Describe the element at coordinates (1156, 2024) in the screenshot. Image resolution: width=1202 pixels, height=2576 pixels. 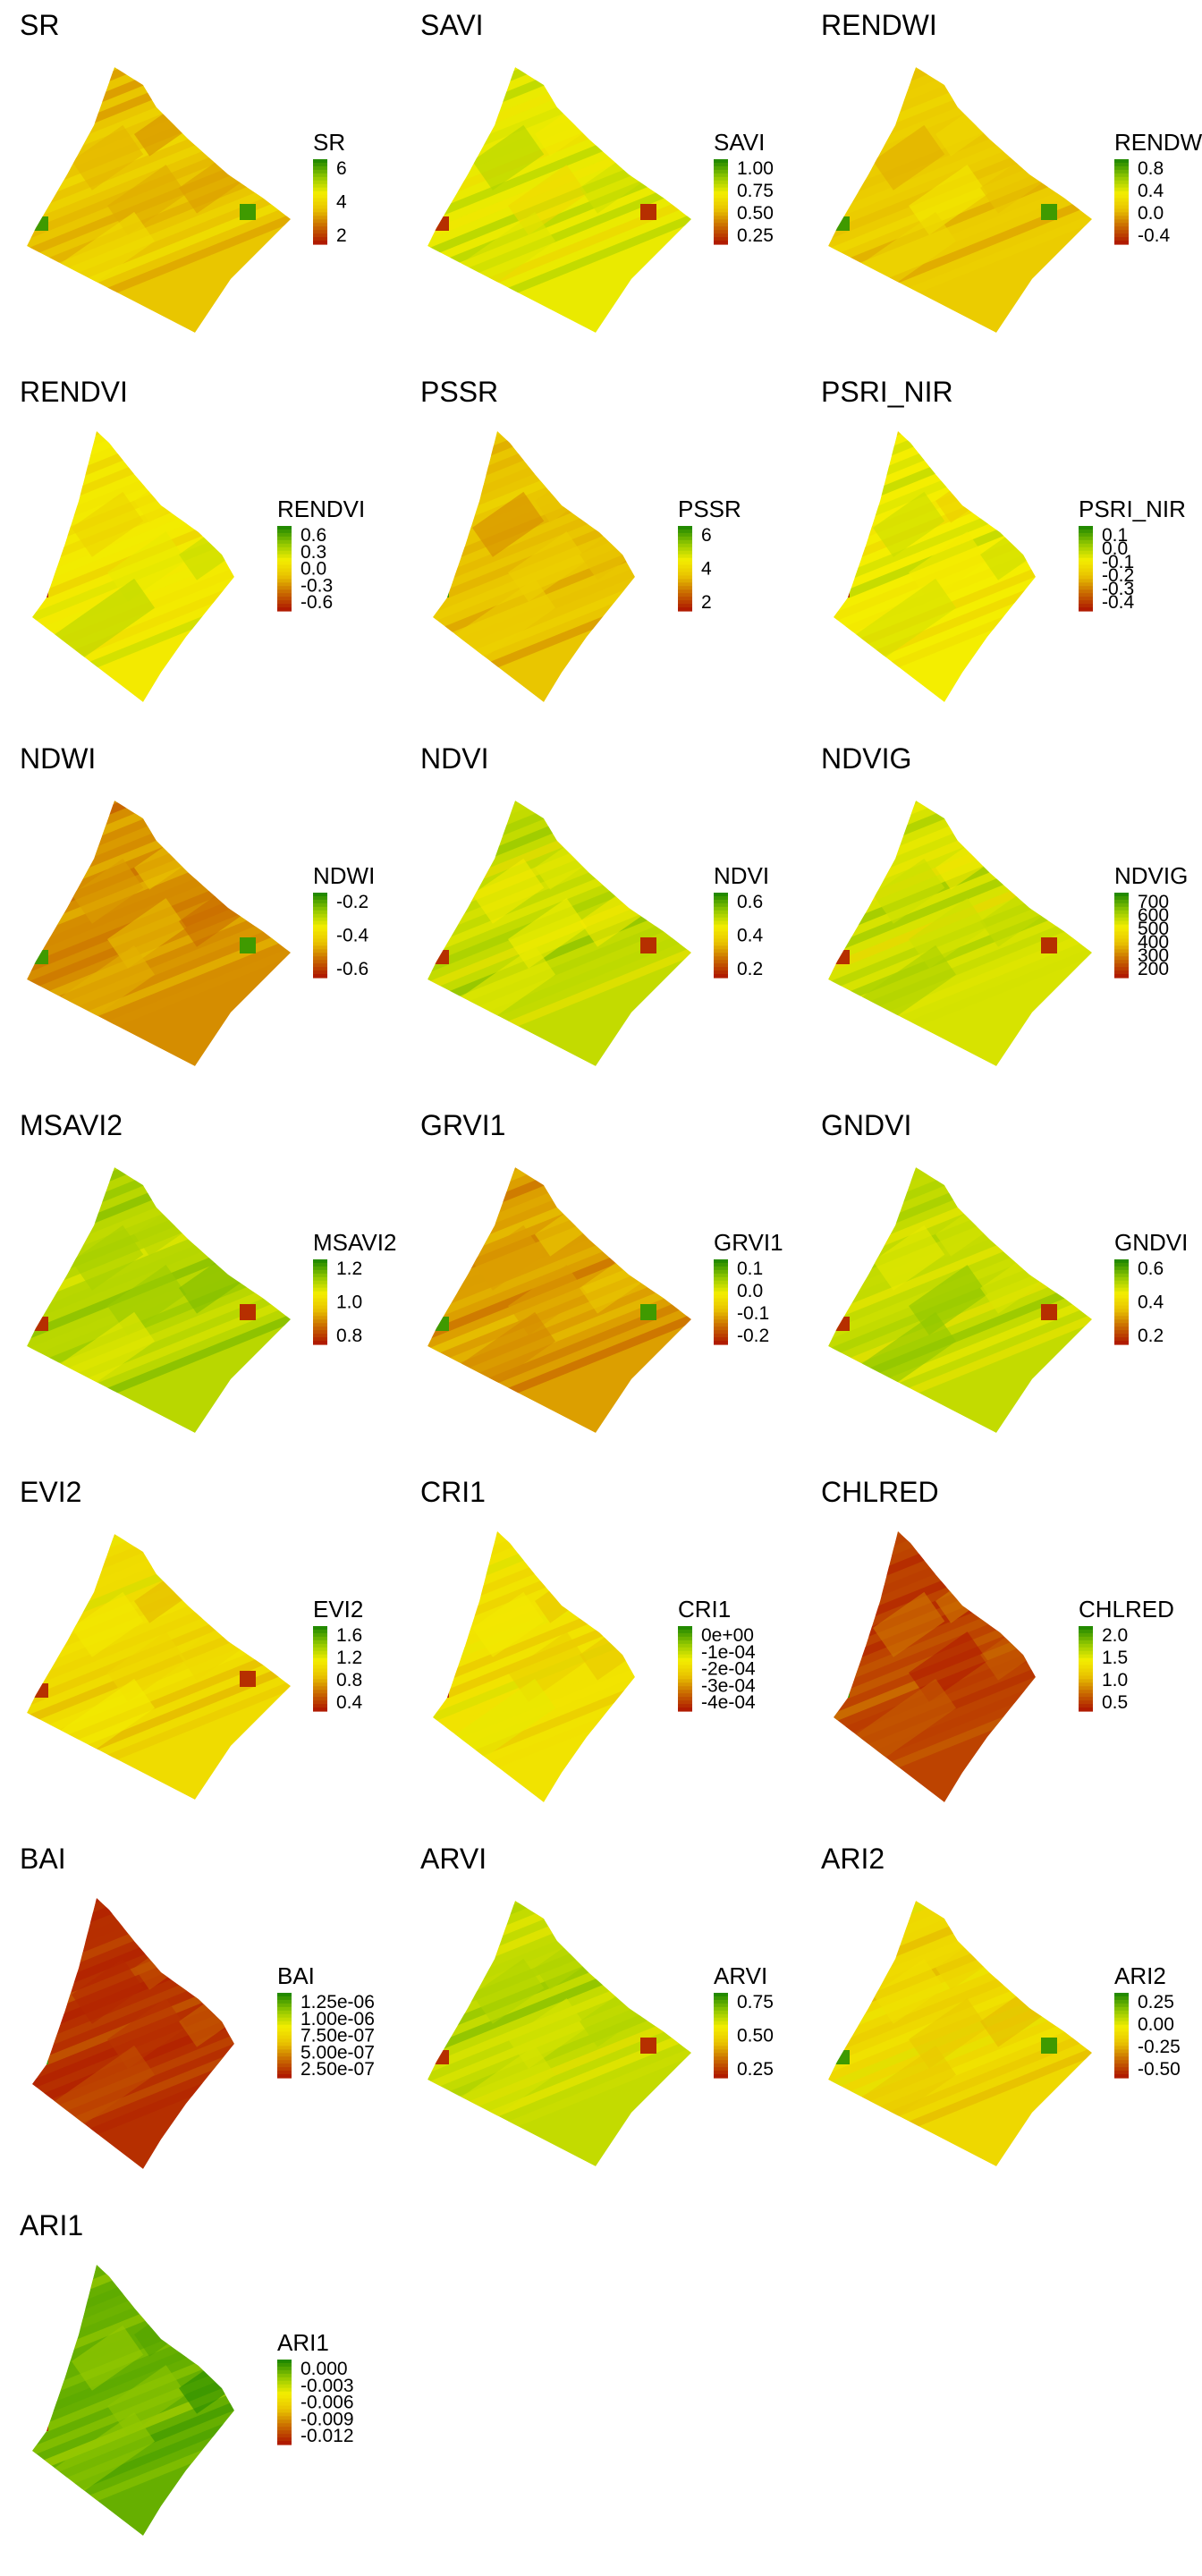
I see `legend-tick-label: 0.00` at that location.